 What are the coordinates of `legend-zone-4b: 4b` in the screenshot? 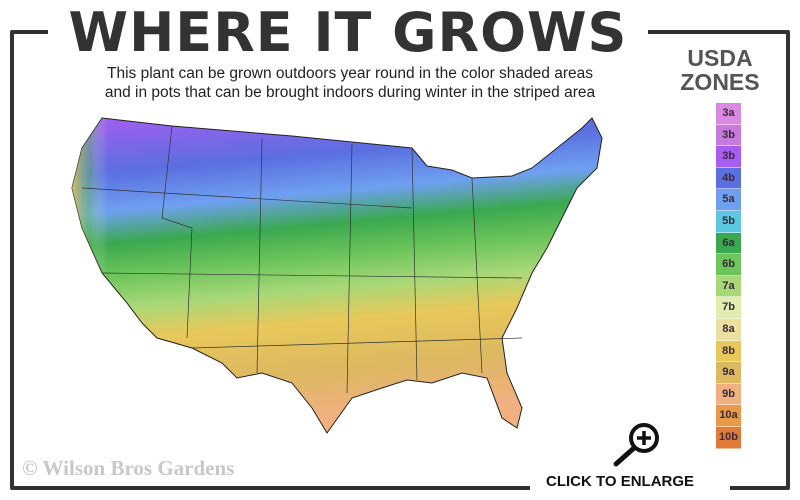 It's located at (728, 178).